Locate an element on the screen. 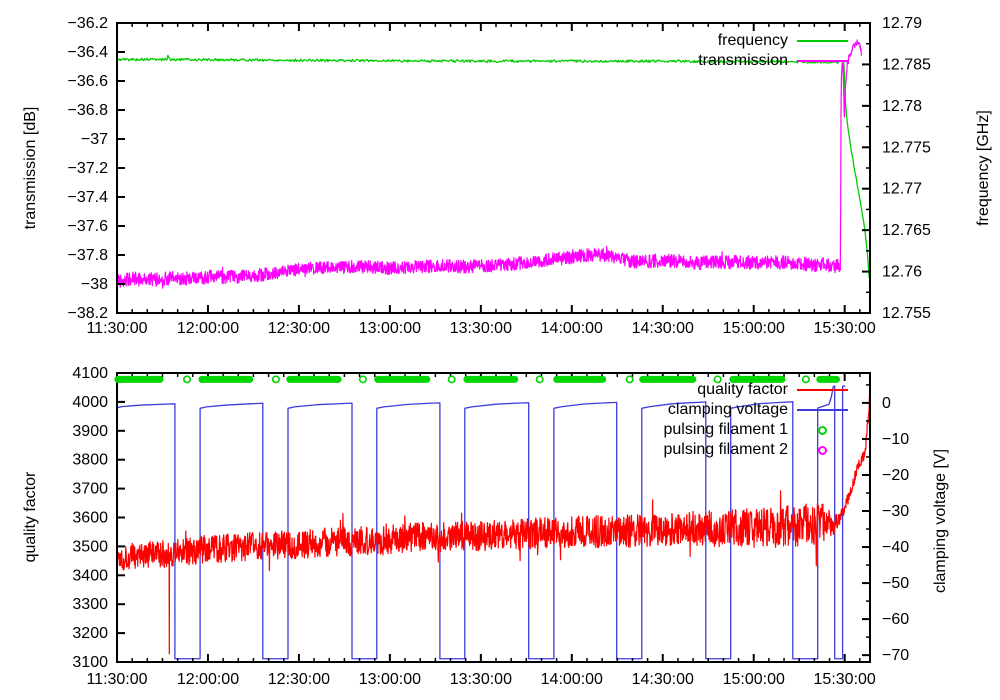  legend-label-transmission: transmission is located at coordinates (743, 60).